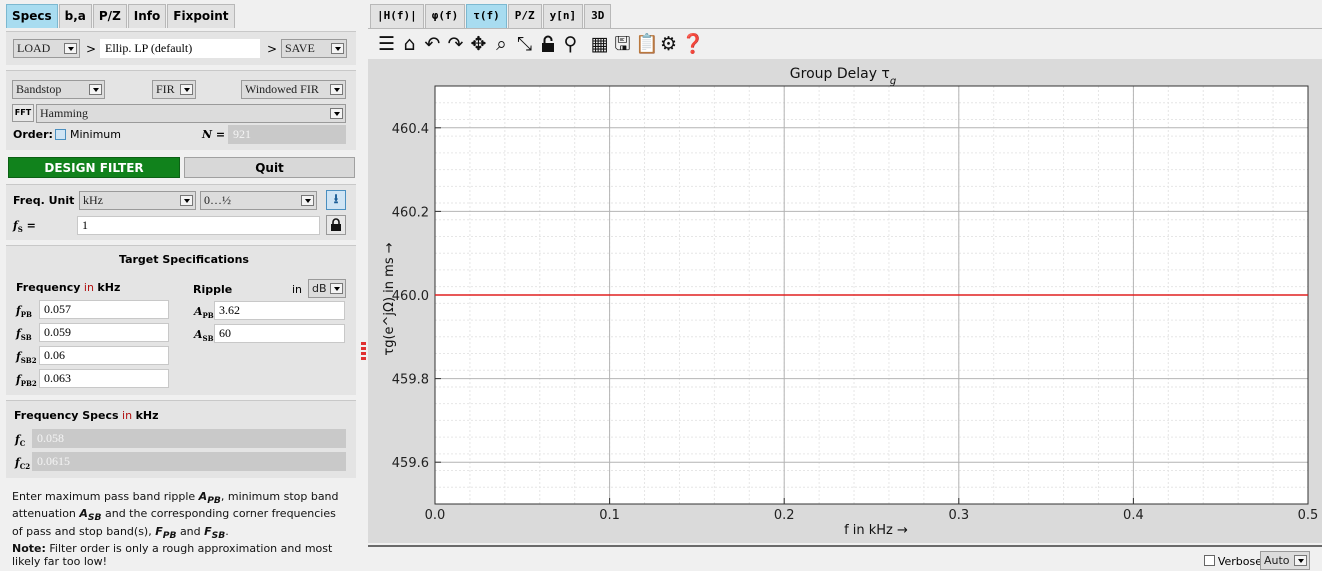  Describe the element at coordinates (524, 44) in the screenshot. I see `autoscale-icon: ⤡` at that location.